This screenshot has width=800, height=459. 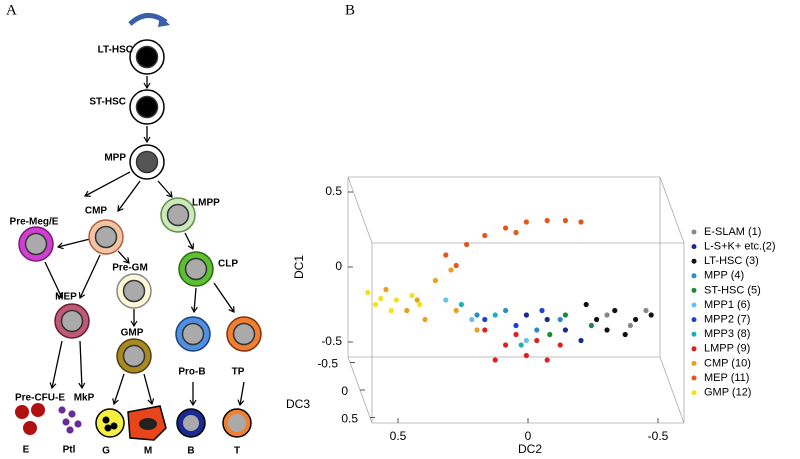 What do you see at coordinates (350, 10) in the screenshot?
I see `panel-label: B` at bounding box center [350, 10].